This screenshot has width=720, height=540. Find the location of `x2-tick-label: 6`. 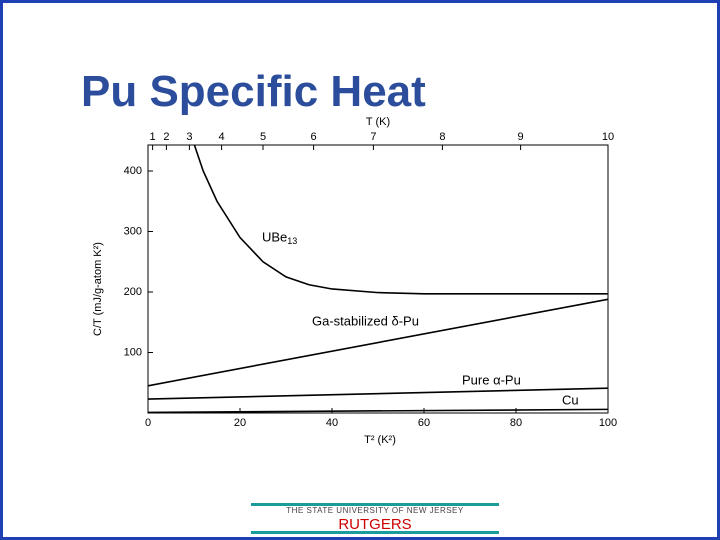

x2-tick-label: 6 is located at coordinates (314, 137).